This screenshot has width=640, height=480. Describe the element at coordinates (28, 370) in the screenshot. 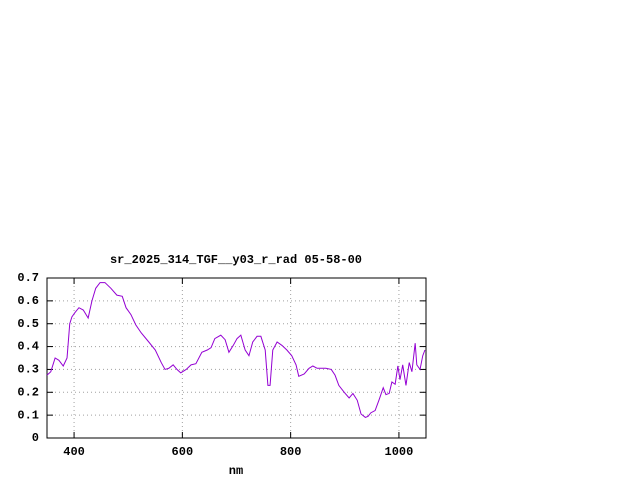

I see `y-tick-label: 0.3` at that location.